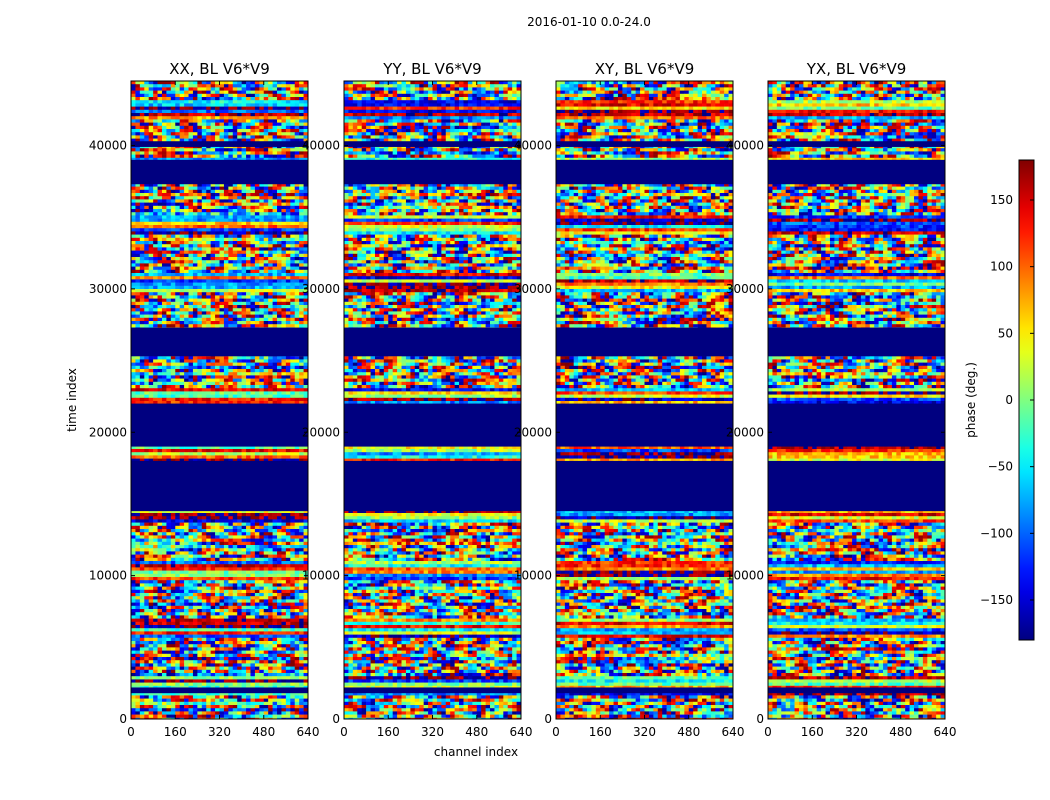 Image resolution: width=1050 pixels, height=800 pixels. I want to click on colorbar-tick-label: 100, so click(1001, 267).